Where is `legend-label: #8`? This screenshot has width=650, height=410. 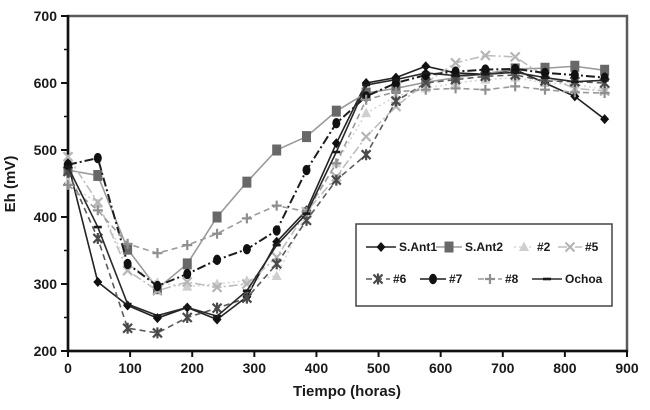 legend-label: #8 is located at coordinates (512, 279).